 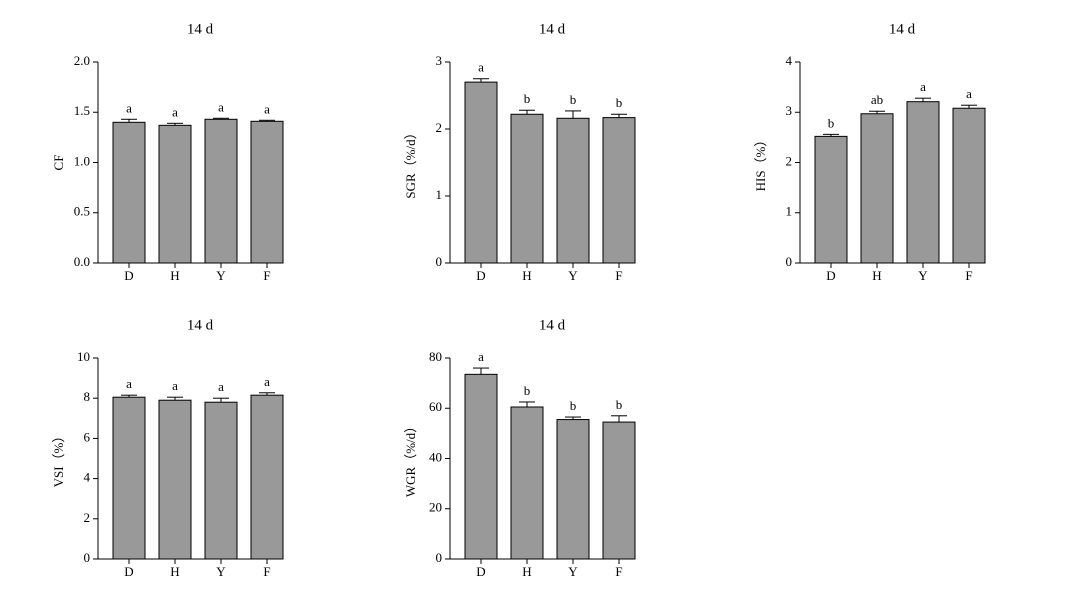 I want to click on y-tick-label: 2.0, so click(x=82, y=60).